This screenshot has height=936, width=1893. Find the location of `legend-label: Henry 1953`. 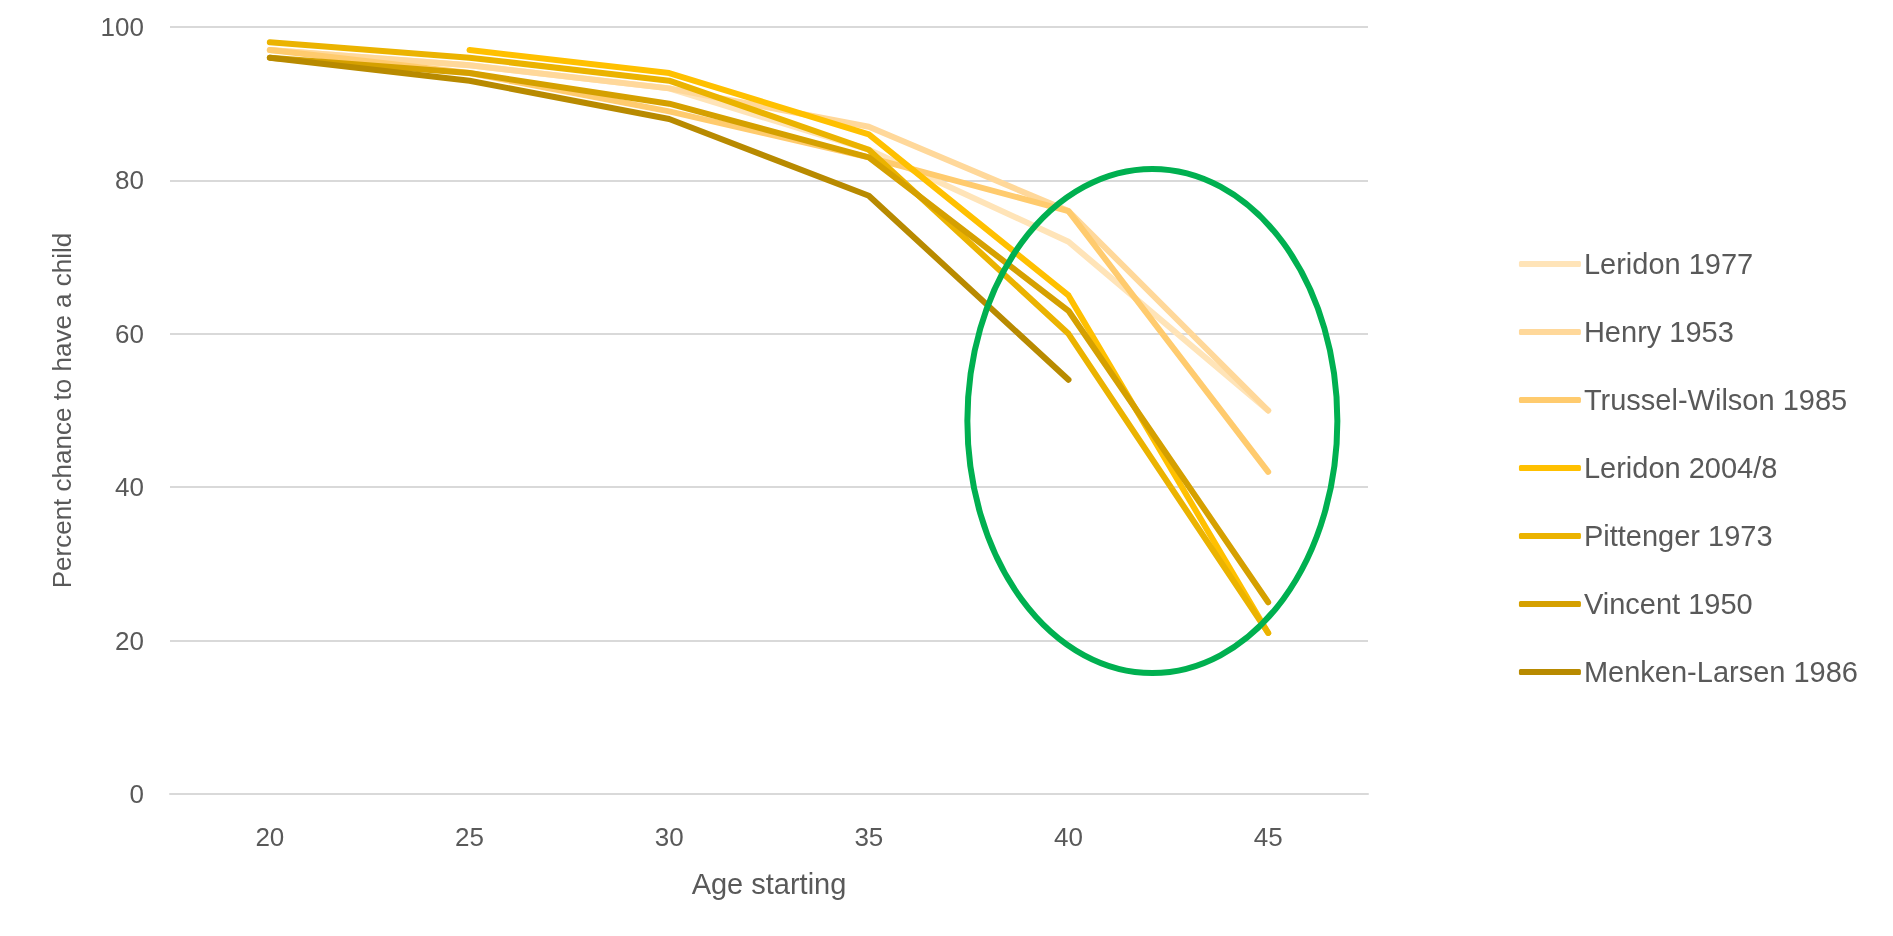

legend-label: Henry 1953 is located at coordinates (1658, 332).